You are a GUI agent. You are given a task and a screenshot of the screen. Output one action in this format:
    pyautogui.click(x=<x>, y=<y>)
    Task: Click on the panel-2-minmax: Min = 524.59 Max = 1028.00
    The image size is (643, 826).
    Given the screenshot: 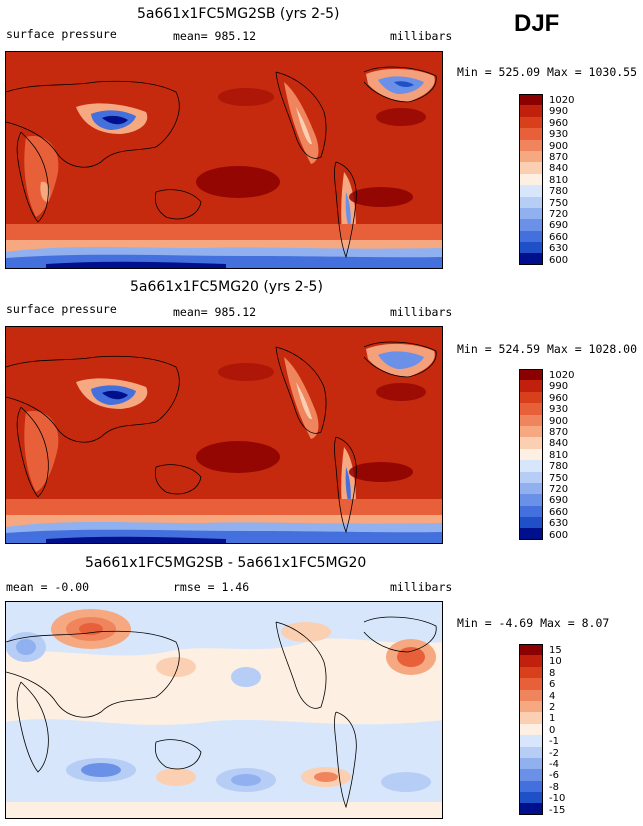 What is the action you would take?
    pyautogui.click(x=547, y=349)
    